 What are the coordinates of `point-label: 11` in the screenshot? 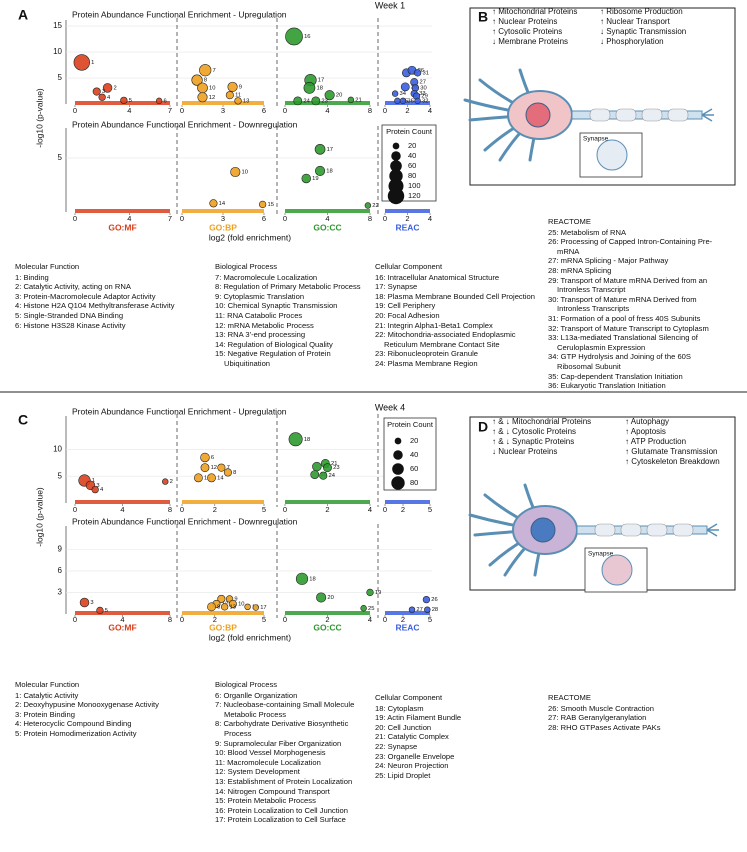 It's located at (238, 96).